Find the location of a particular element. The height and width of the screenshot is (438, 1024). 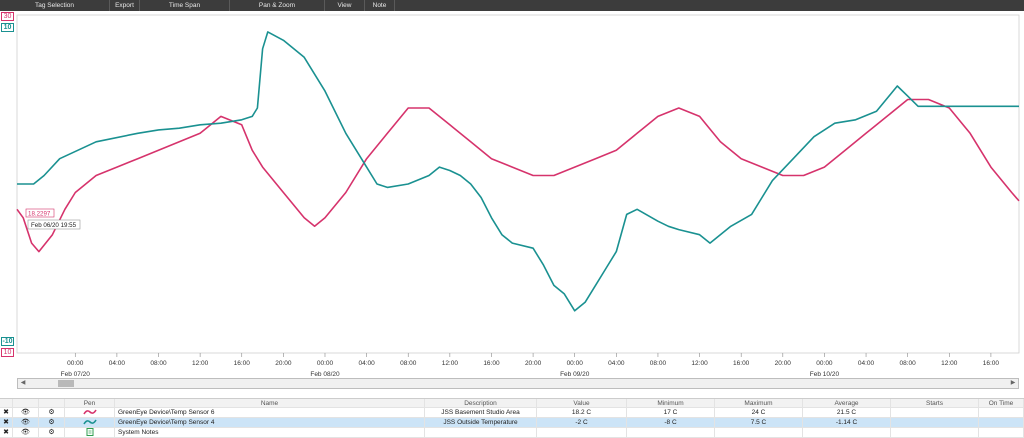

cell-description is located at coordinates (481, 432).